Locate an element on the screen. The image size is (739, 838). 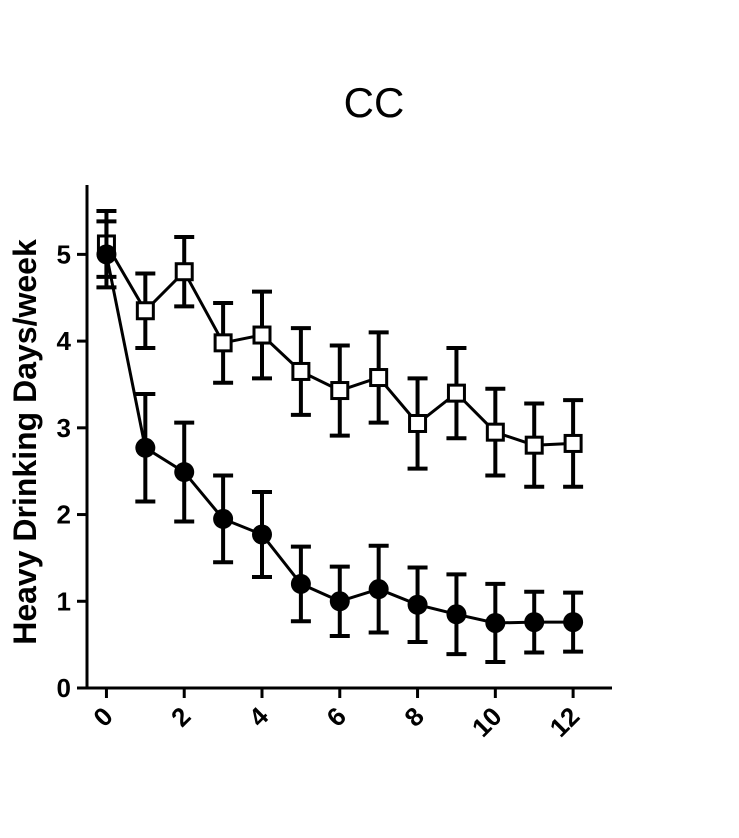
x-tick-label: 4 is located at coordinates (259, 717).